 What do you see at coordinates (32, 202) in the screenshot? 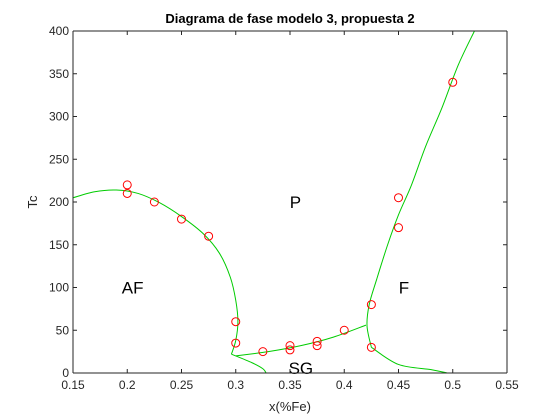
I see `y-axis-label: Tc` at bounding box center [32, 202].